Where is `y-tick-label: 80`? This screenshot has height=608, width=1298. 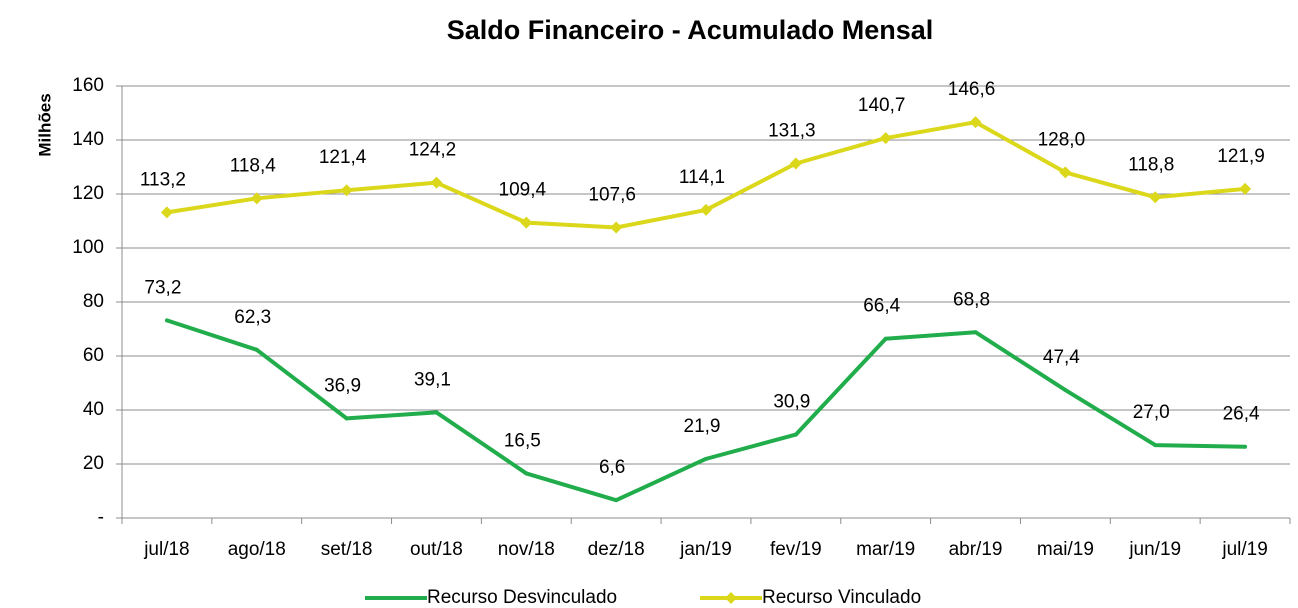
y-tick-label: 80 is located at coordinates (93, 301).